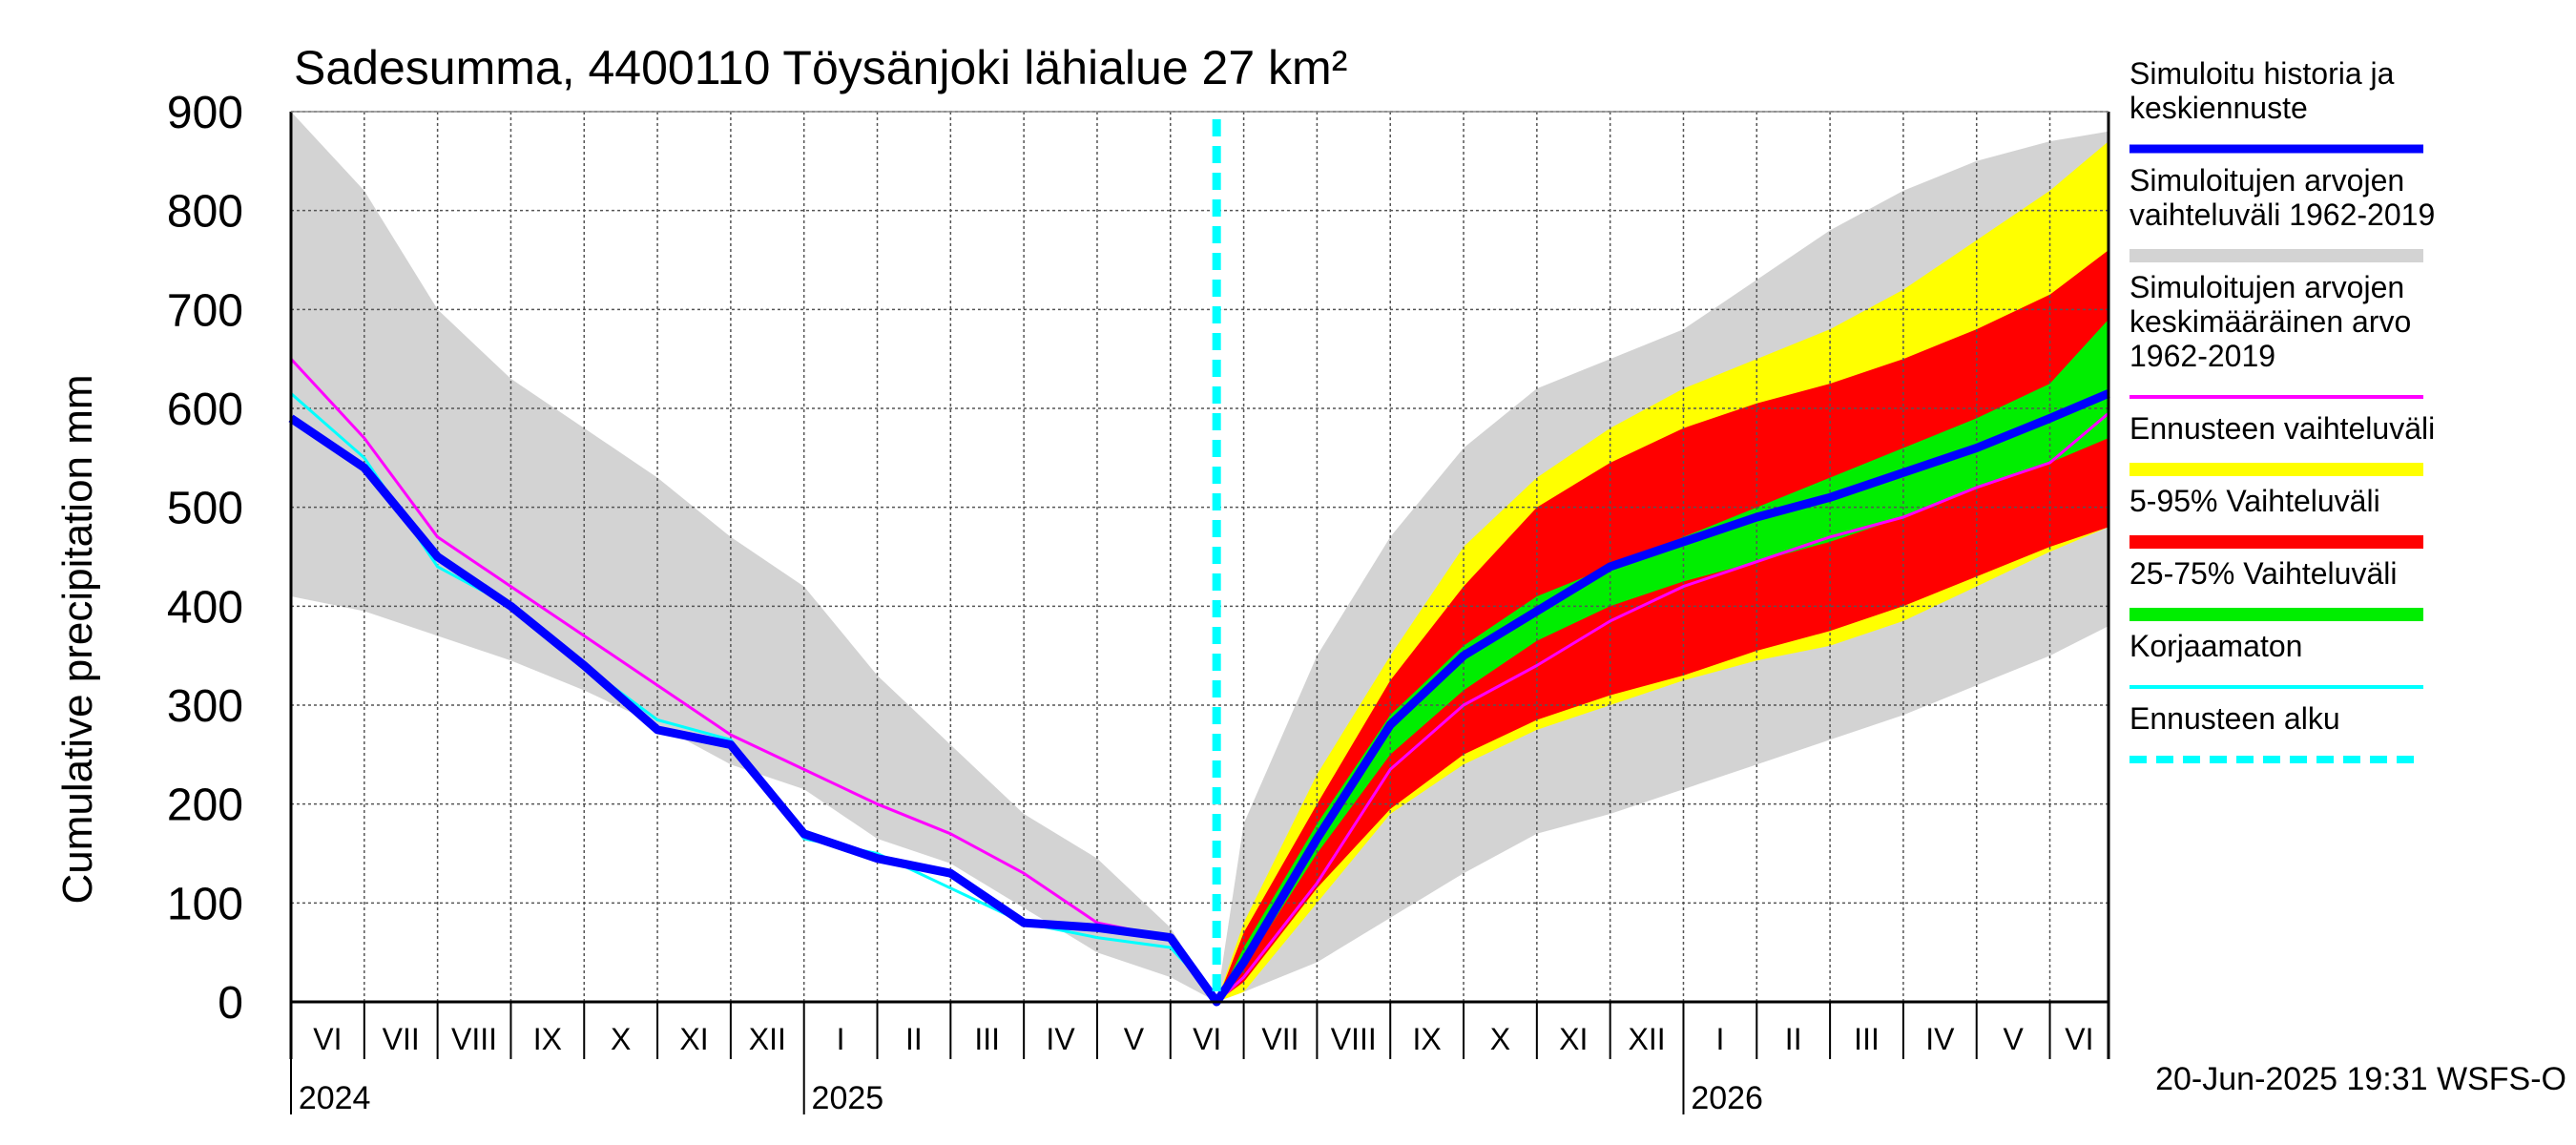  I want to click on y-axis-label: Cumulative precipitation mm, so click(77, 639).